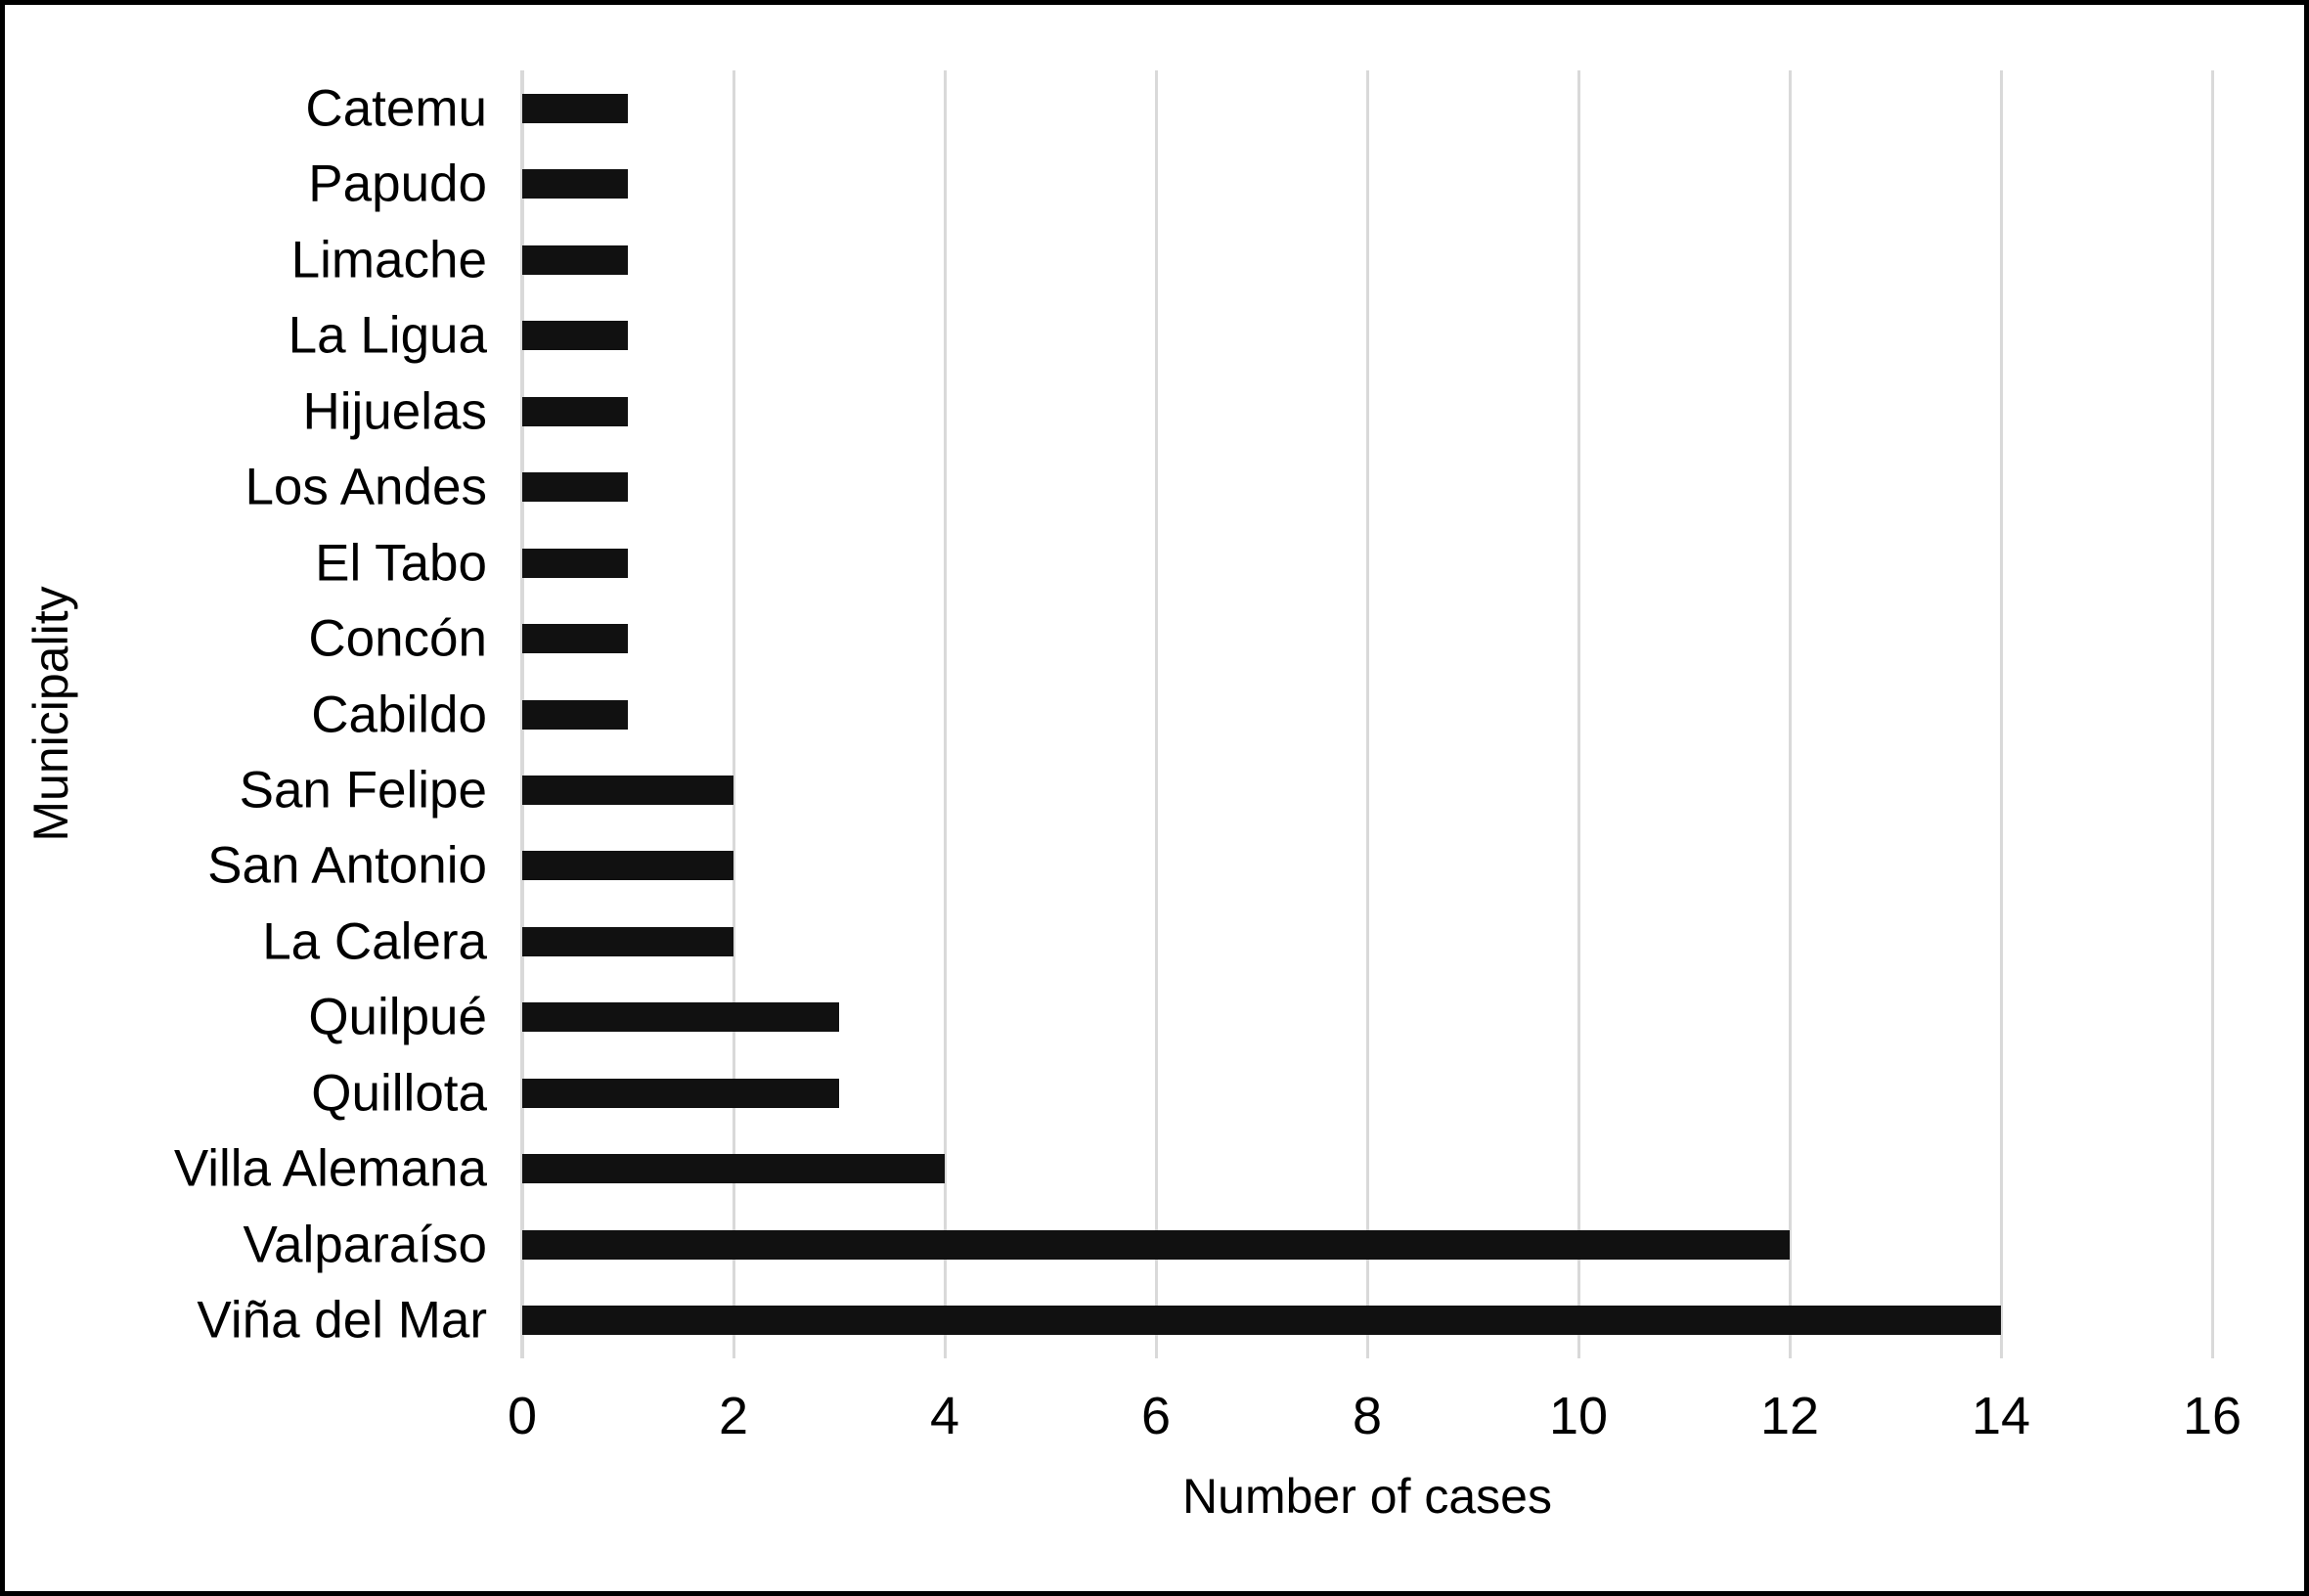 This screenshot has height=1596, width=2309. I want to click on category-label: Limache, so click(388, 260).